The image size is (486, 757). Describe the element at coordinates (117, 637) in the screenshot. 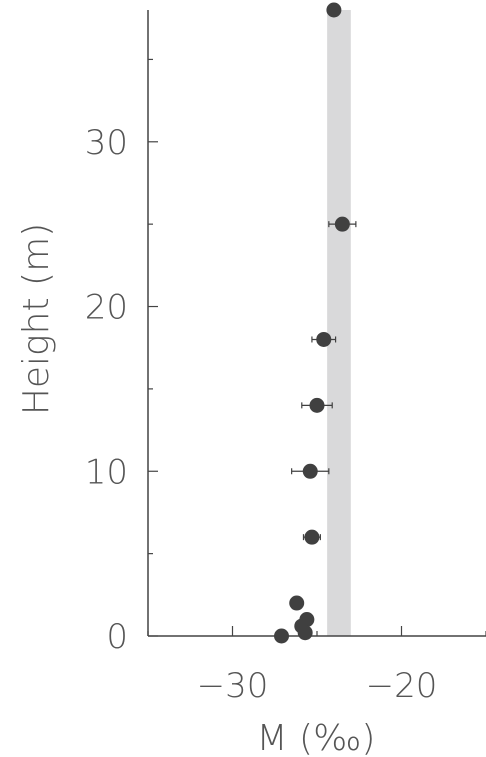

I see `y-tick-label: 0` at that location.